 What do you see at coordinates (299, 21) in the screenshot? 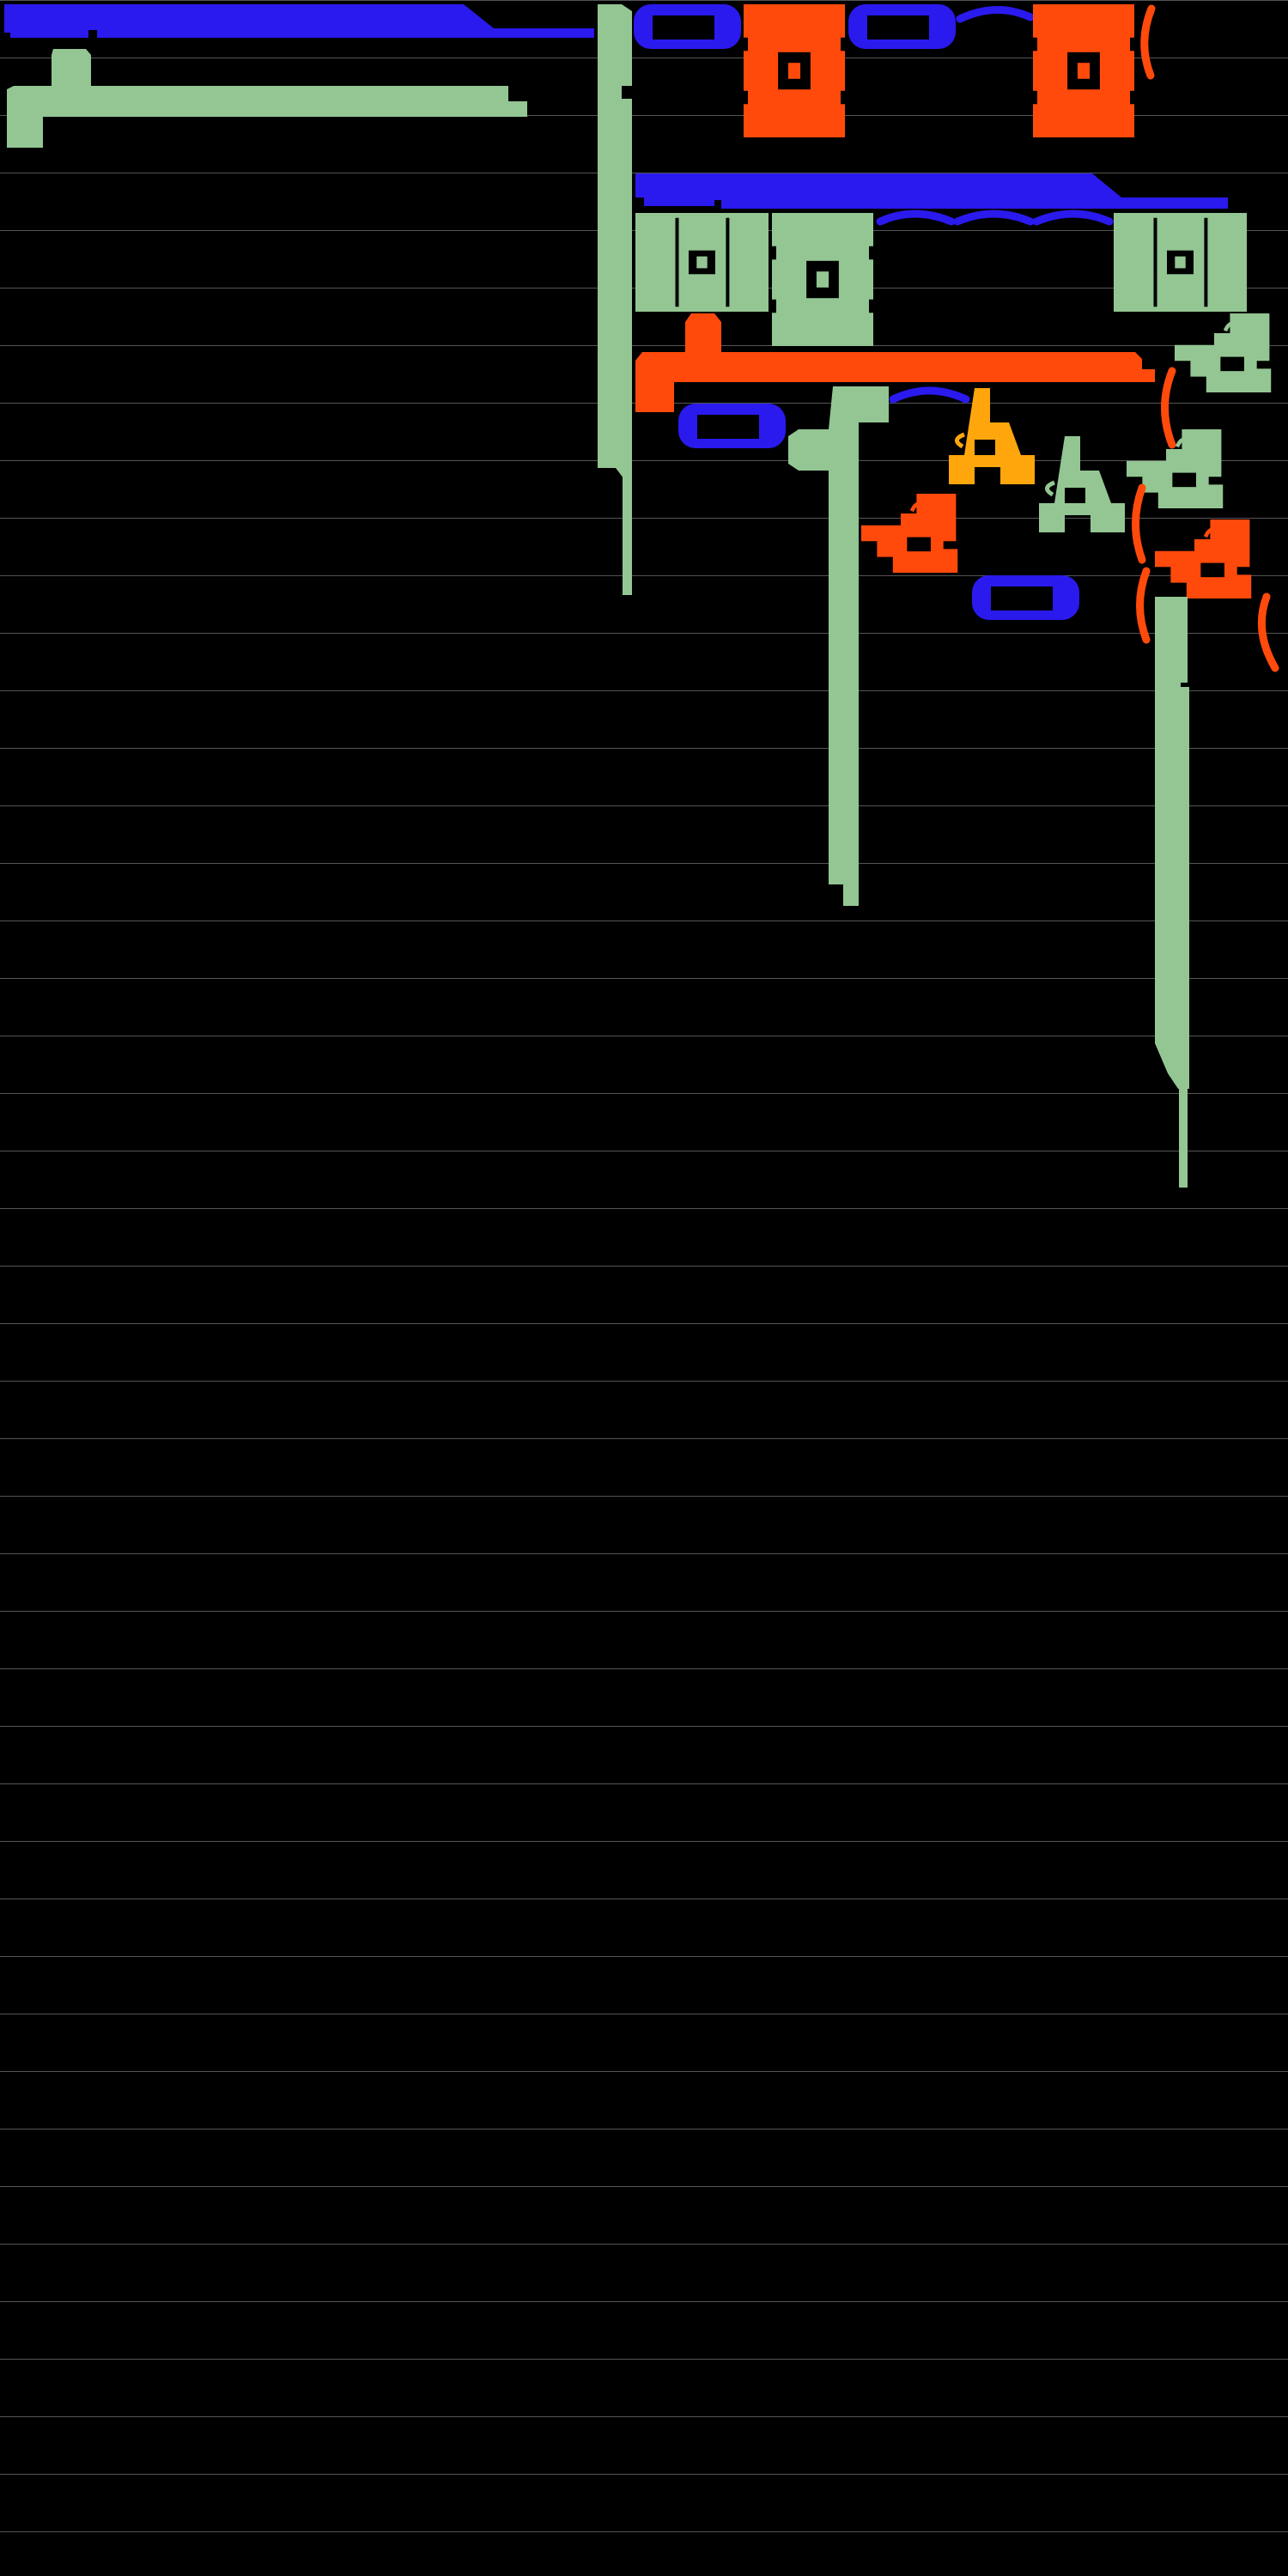
I see `top-blue-bar-shape` at bounding box center [299, 21].